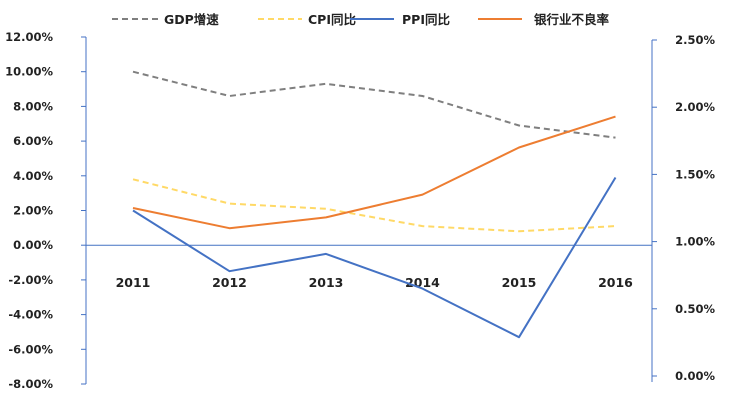 The width and height of the screenshot is (743, 407). Describe the element at coordinates (29, 72) in the screenshot. I see `left-axis-tick-label: 10.00%` at that location.